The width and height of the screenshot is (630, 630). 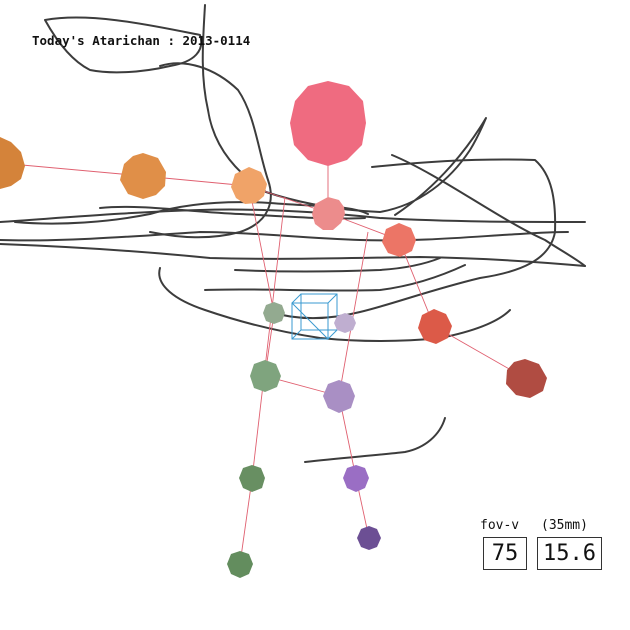 What do you see at coordinates (339, 396) in the screenshot?
I see `joint-knee-right` at bounding box center [339, 396].